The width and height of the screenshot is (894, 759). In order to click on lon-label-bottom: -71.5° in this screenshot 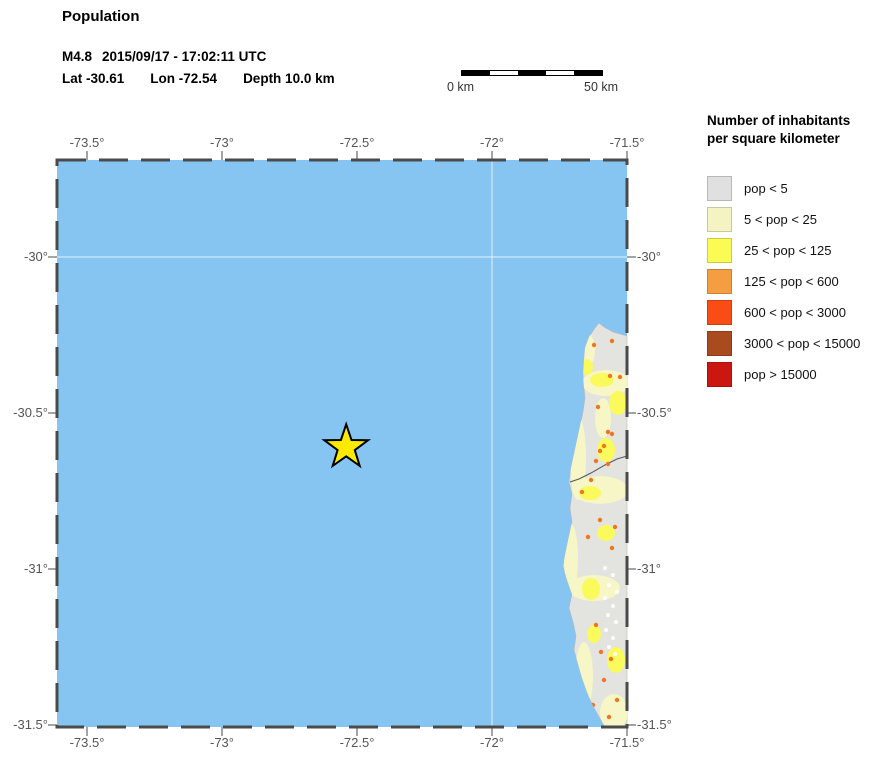, I will do `click(627, 742)`.